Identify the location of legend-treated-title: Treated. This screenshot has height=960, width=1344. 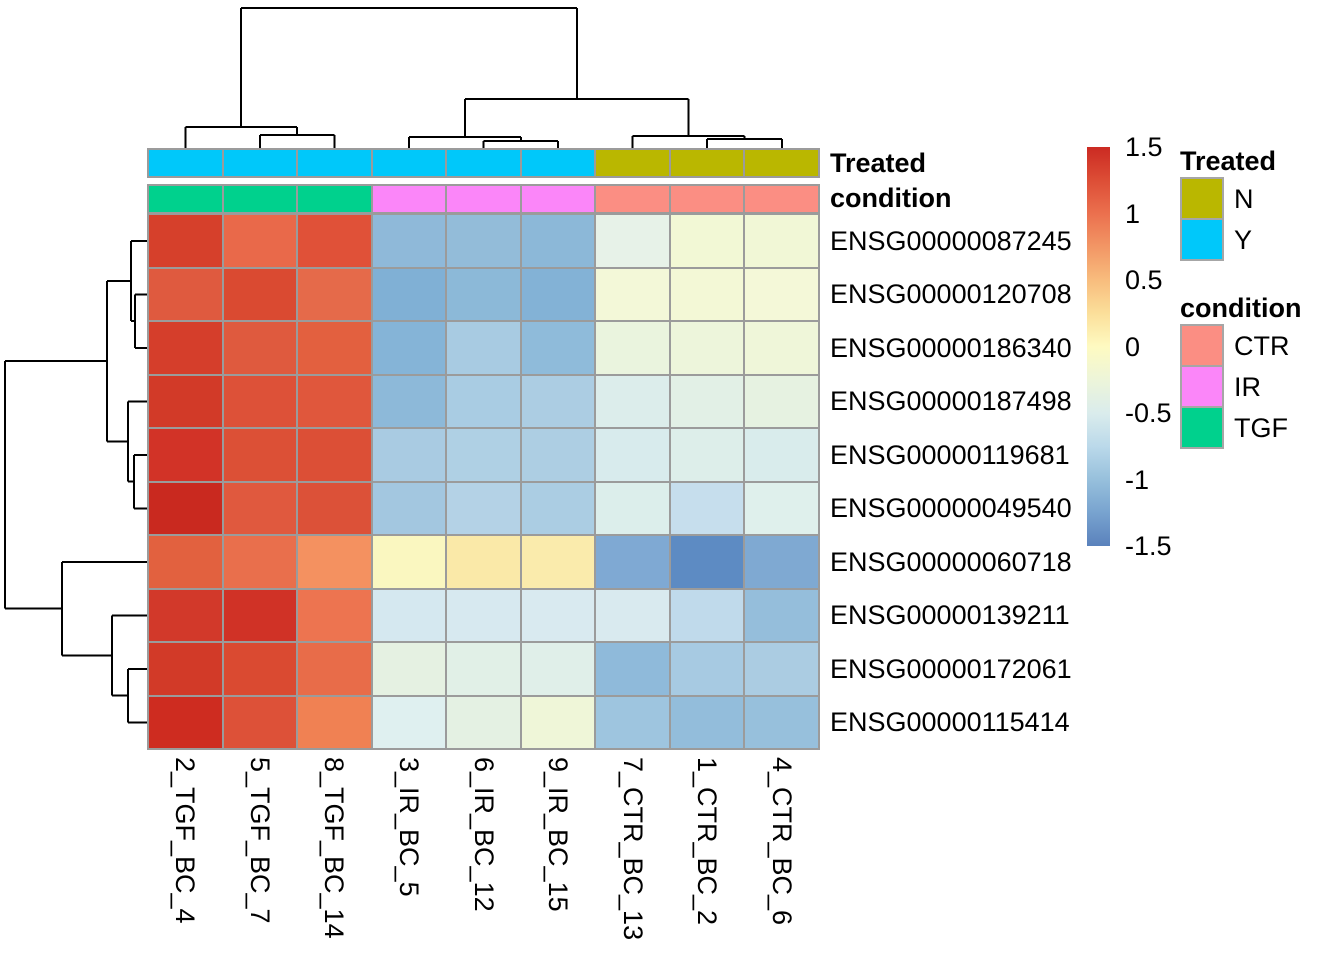
(1228, 161).